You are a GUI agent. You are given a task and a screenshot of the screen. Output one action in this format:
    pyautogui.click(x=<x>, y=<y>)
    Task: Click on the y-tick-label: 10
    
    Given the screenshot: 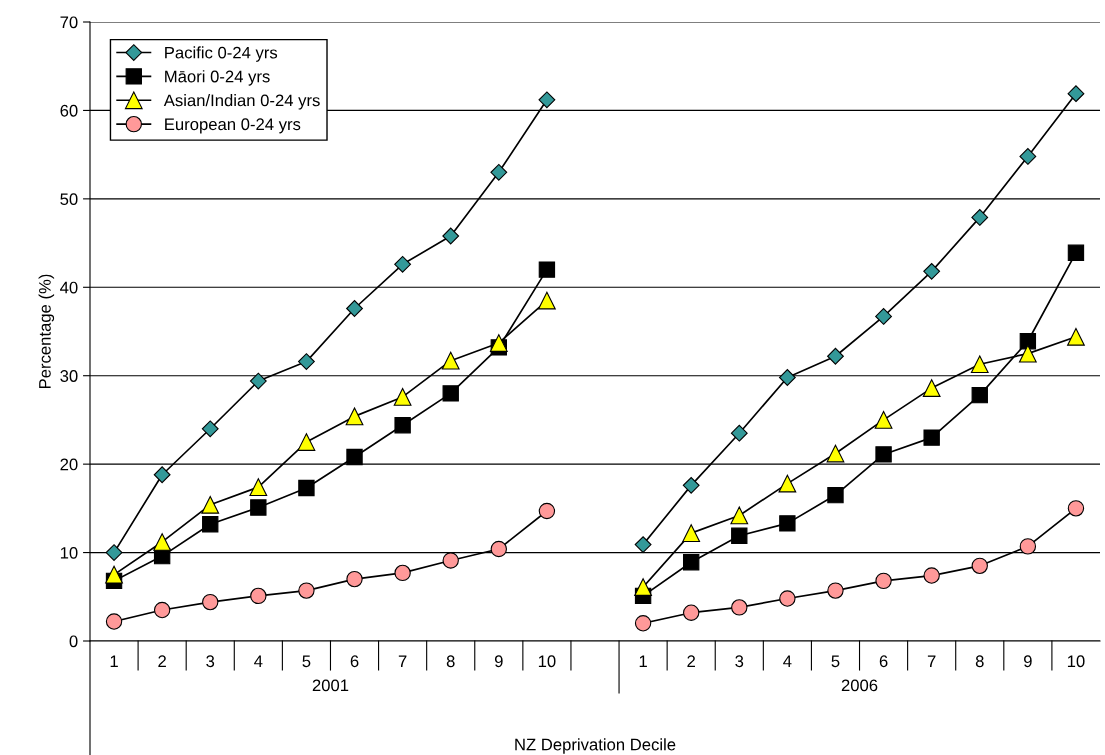 What is the action you would take?
    pyautogui.click(x=69, y=552)
    